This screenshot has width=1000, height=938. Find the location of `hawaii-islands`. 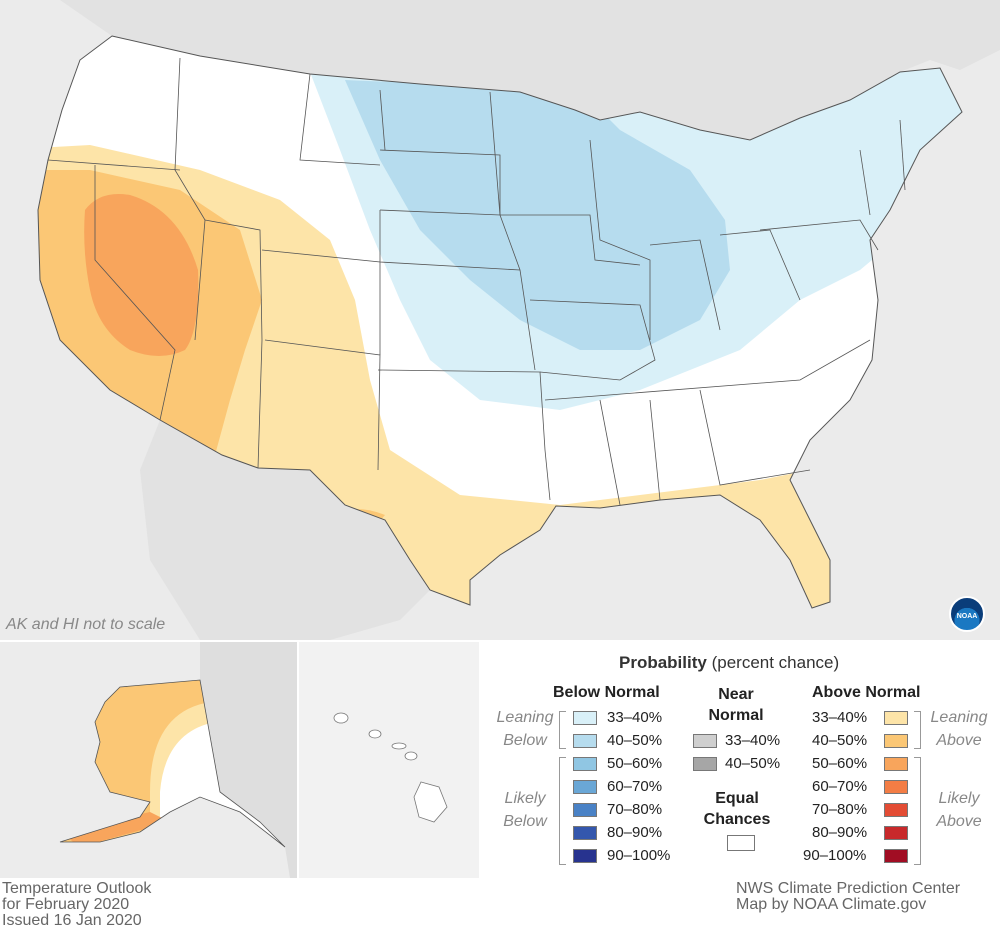

hawaii-islands is located at coordinates (390, 767).